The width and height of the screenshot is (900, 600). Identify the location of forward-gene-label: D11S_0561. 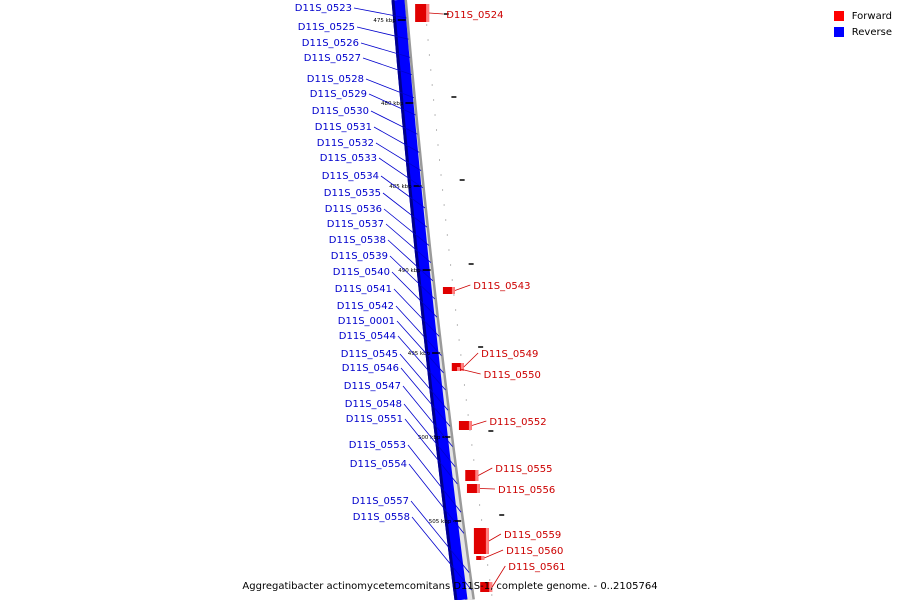
(536, 567).